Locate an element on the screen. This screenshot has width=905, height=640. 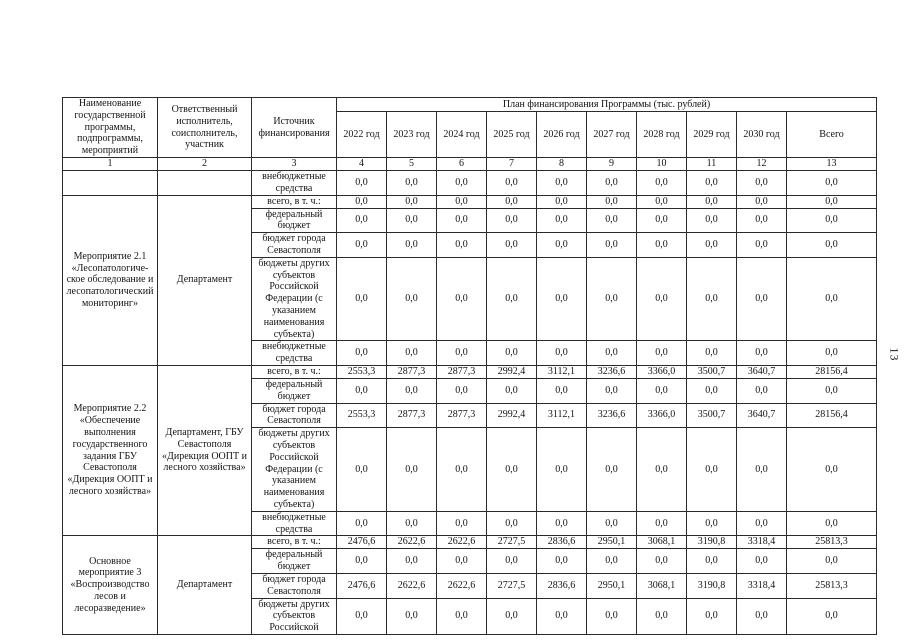
value-cell: 2476,6 is located at coordinates (361, 542).